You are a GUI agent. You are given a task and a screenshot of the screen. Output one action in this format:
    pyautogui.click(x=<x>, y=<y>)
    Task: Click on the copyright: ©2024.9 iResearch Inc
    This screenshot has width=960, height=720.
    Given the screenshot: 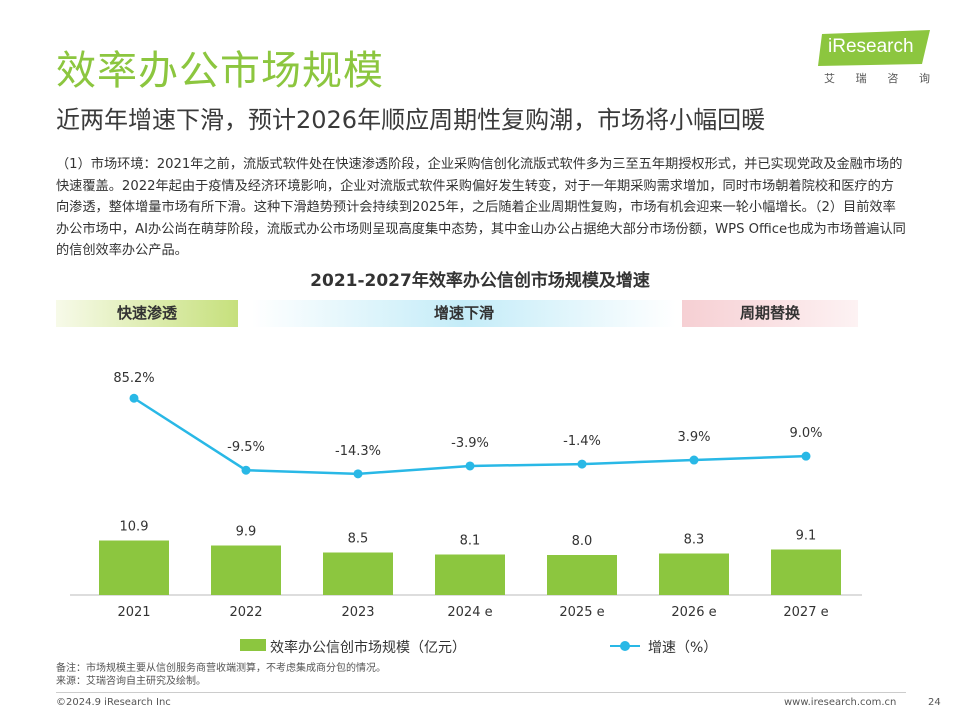 What is the action you would take?
    pyautogui.click(x=113, y=702)
    